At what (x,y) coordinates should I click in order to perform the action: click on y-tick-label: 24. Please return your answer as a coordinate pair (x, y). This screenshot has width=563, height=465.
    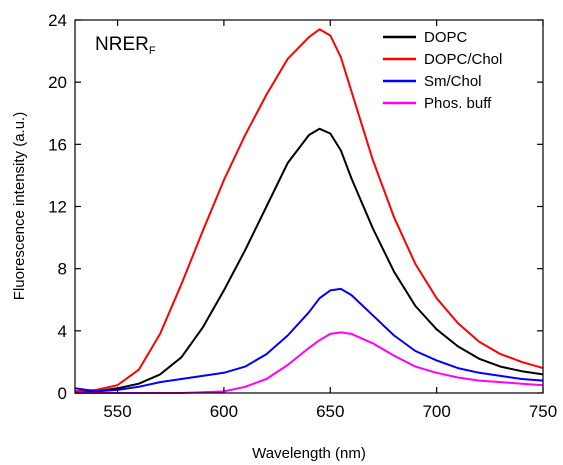
    Looking at the image, I should click on (57, 20).